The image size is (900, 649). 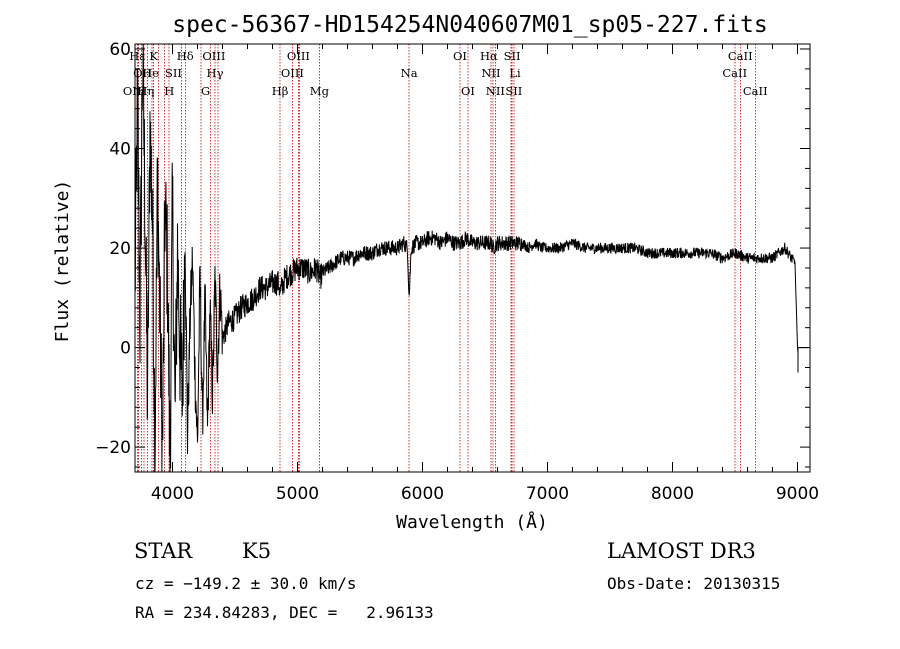 I want to click on marker-label: Hε, so click(x=137, y=56).